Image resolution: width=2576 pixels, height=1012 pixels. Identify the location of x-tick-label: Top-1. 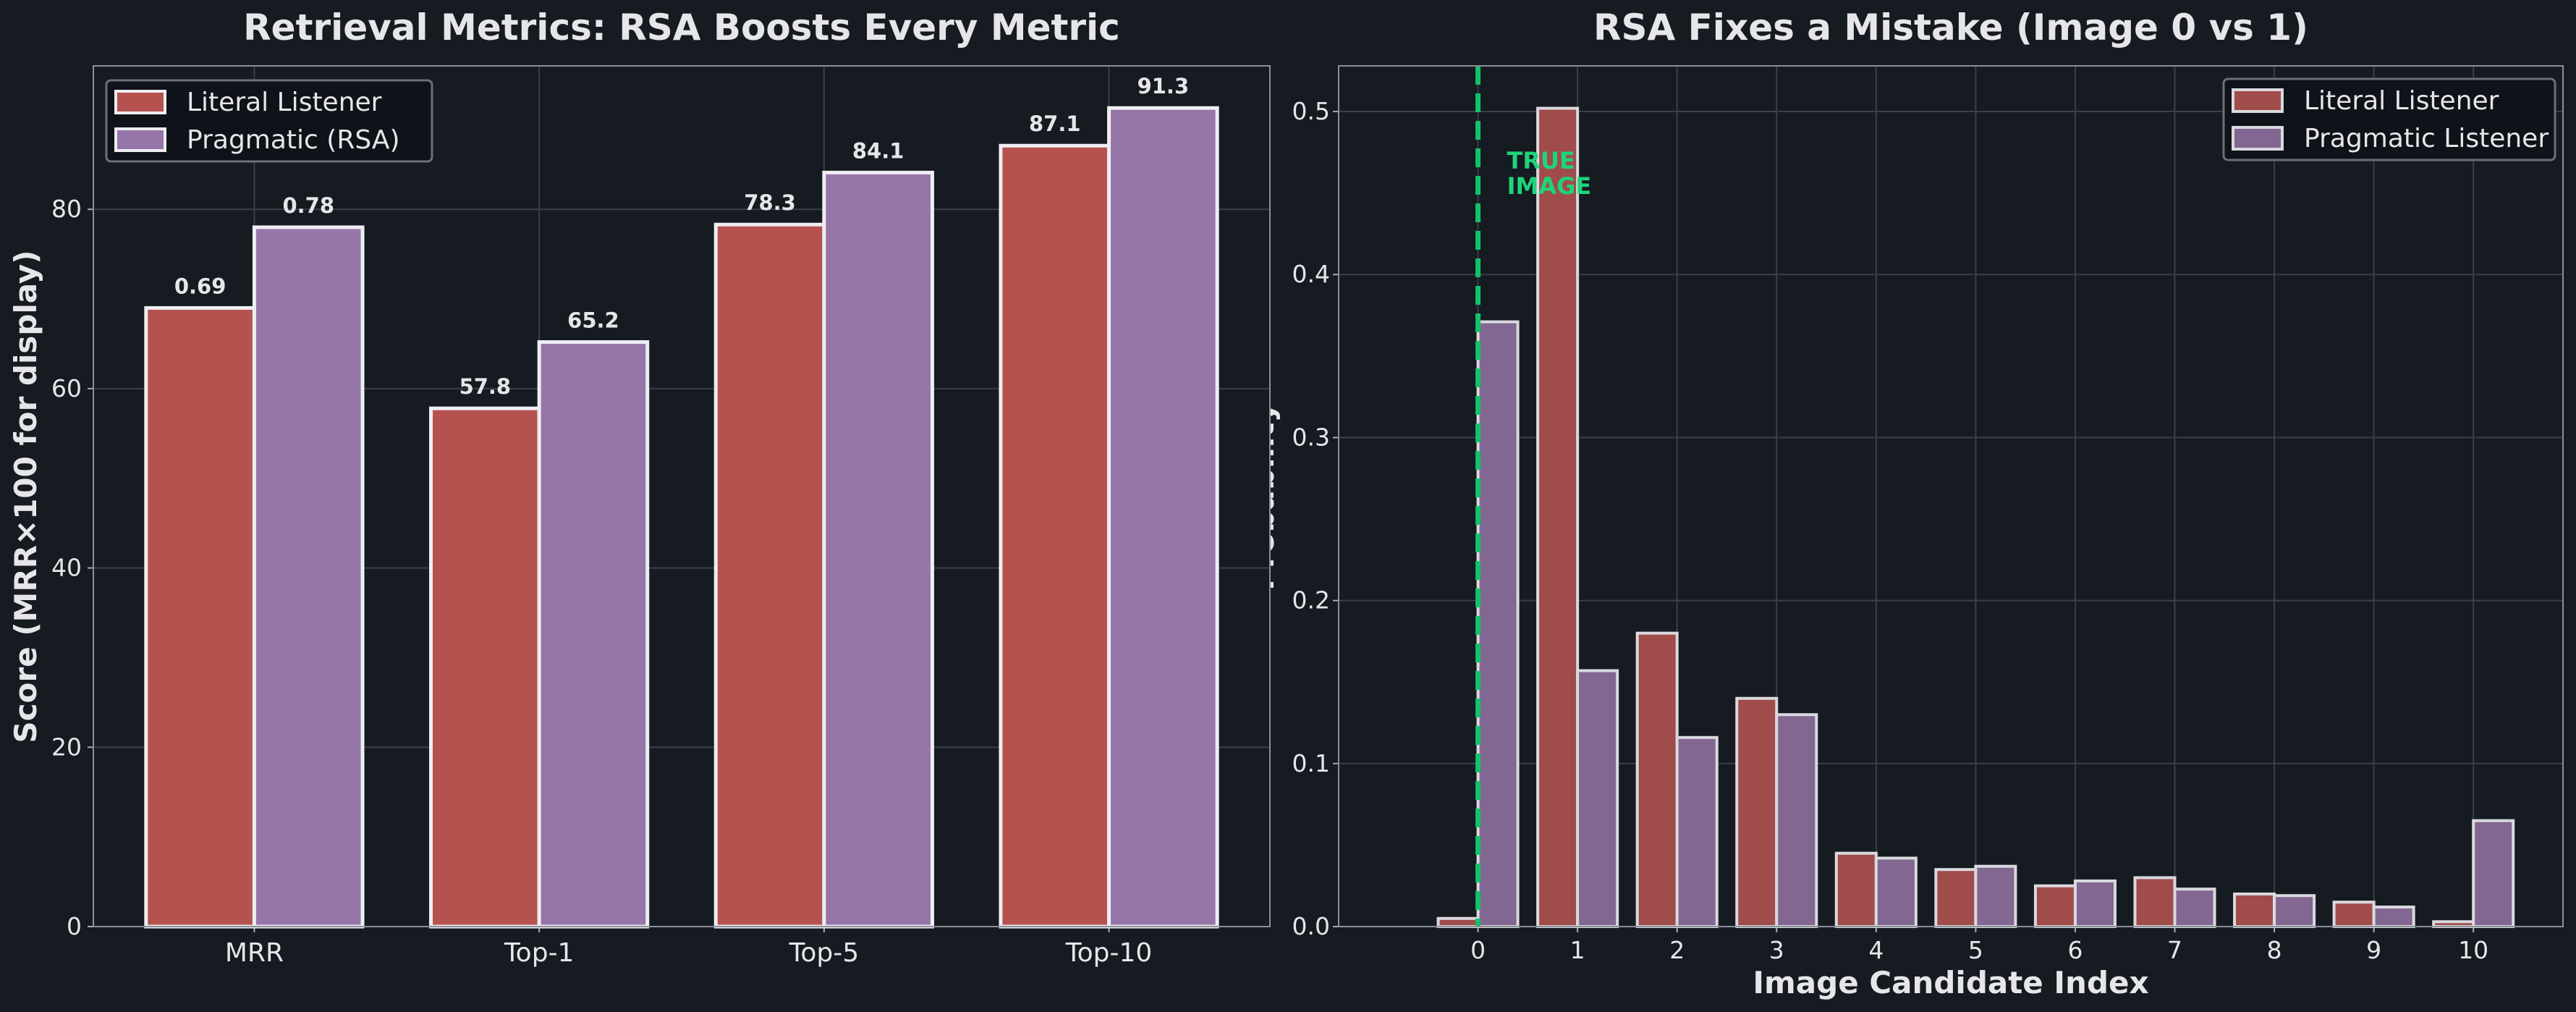
(539, 953).